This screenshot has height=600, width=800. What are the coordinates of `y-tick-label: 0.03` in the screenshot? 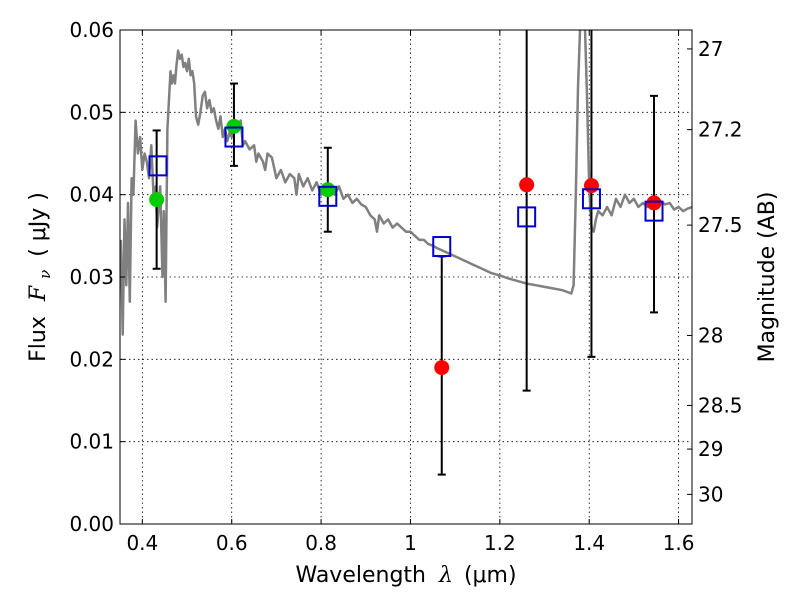 It's located at (91, 277).